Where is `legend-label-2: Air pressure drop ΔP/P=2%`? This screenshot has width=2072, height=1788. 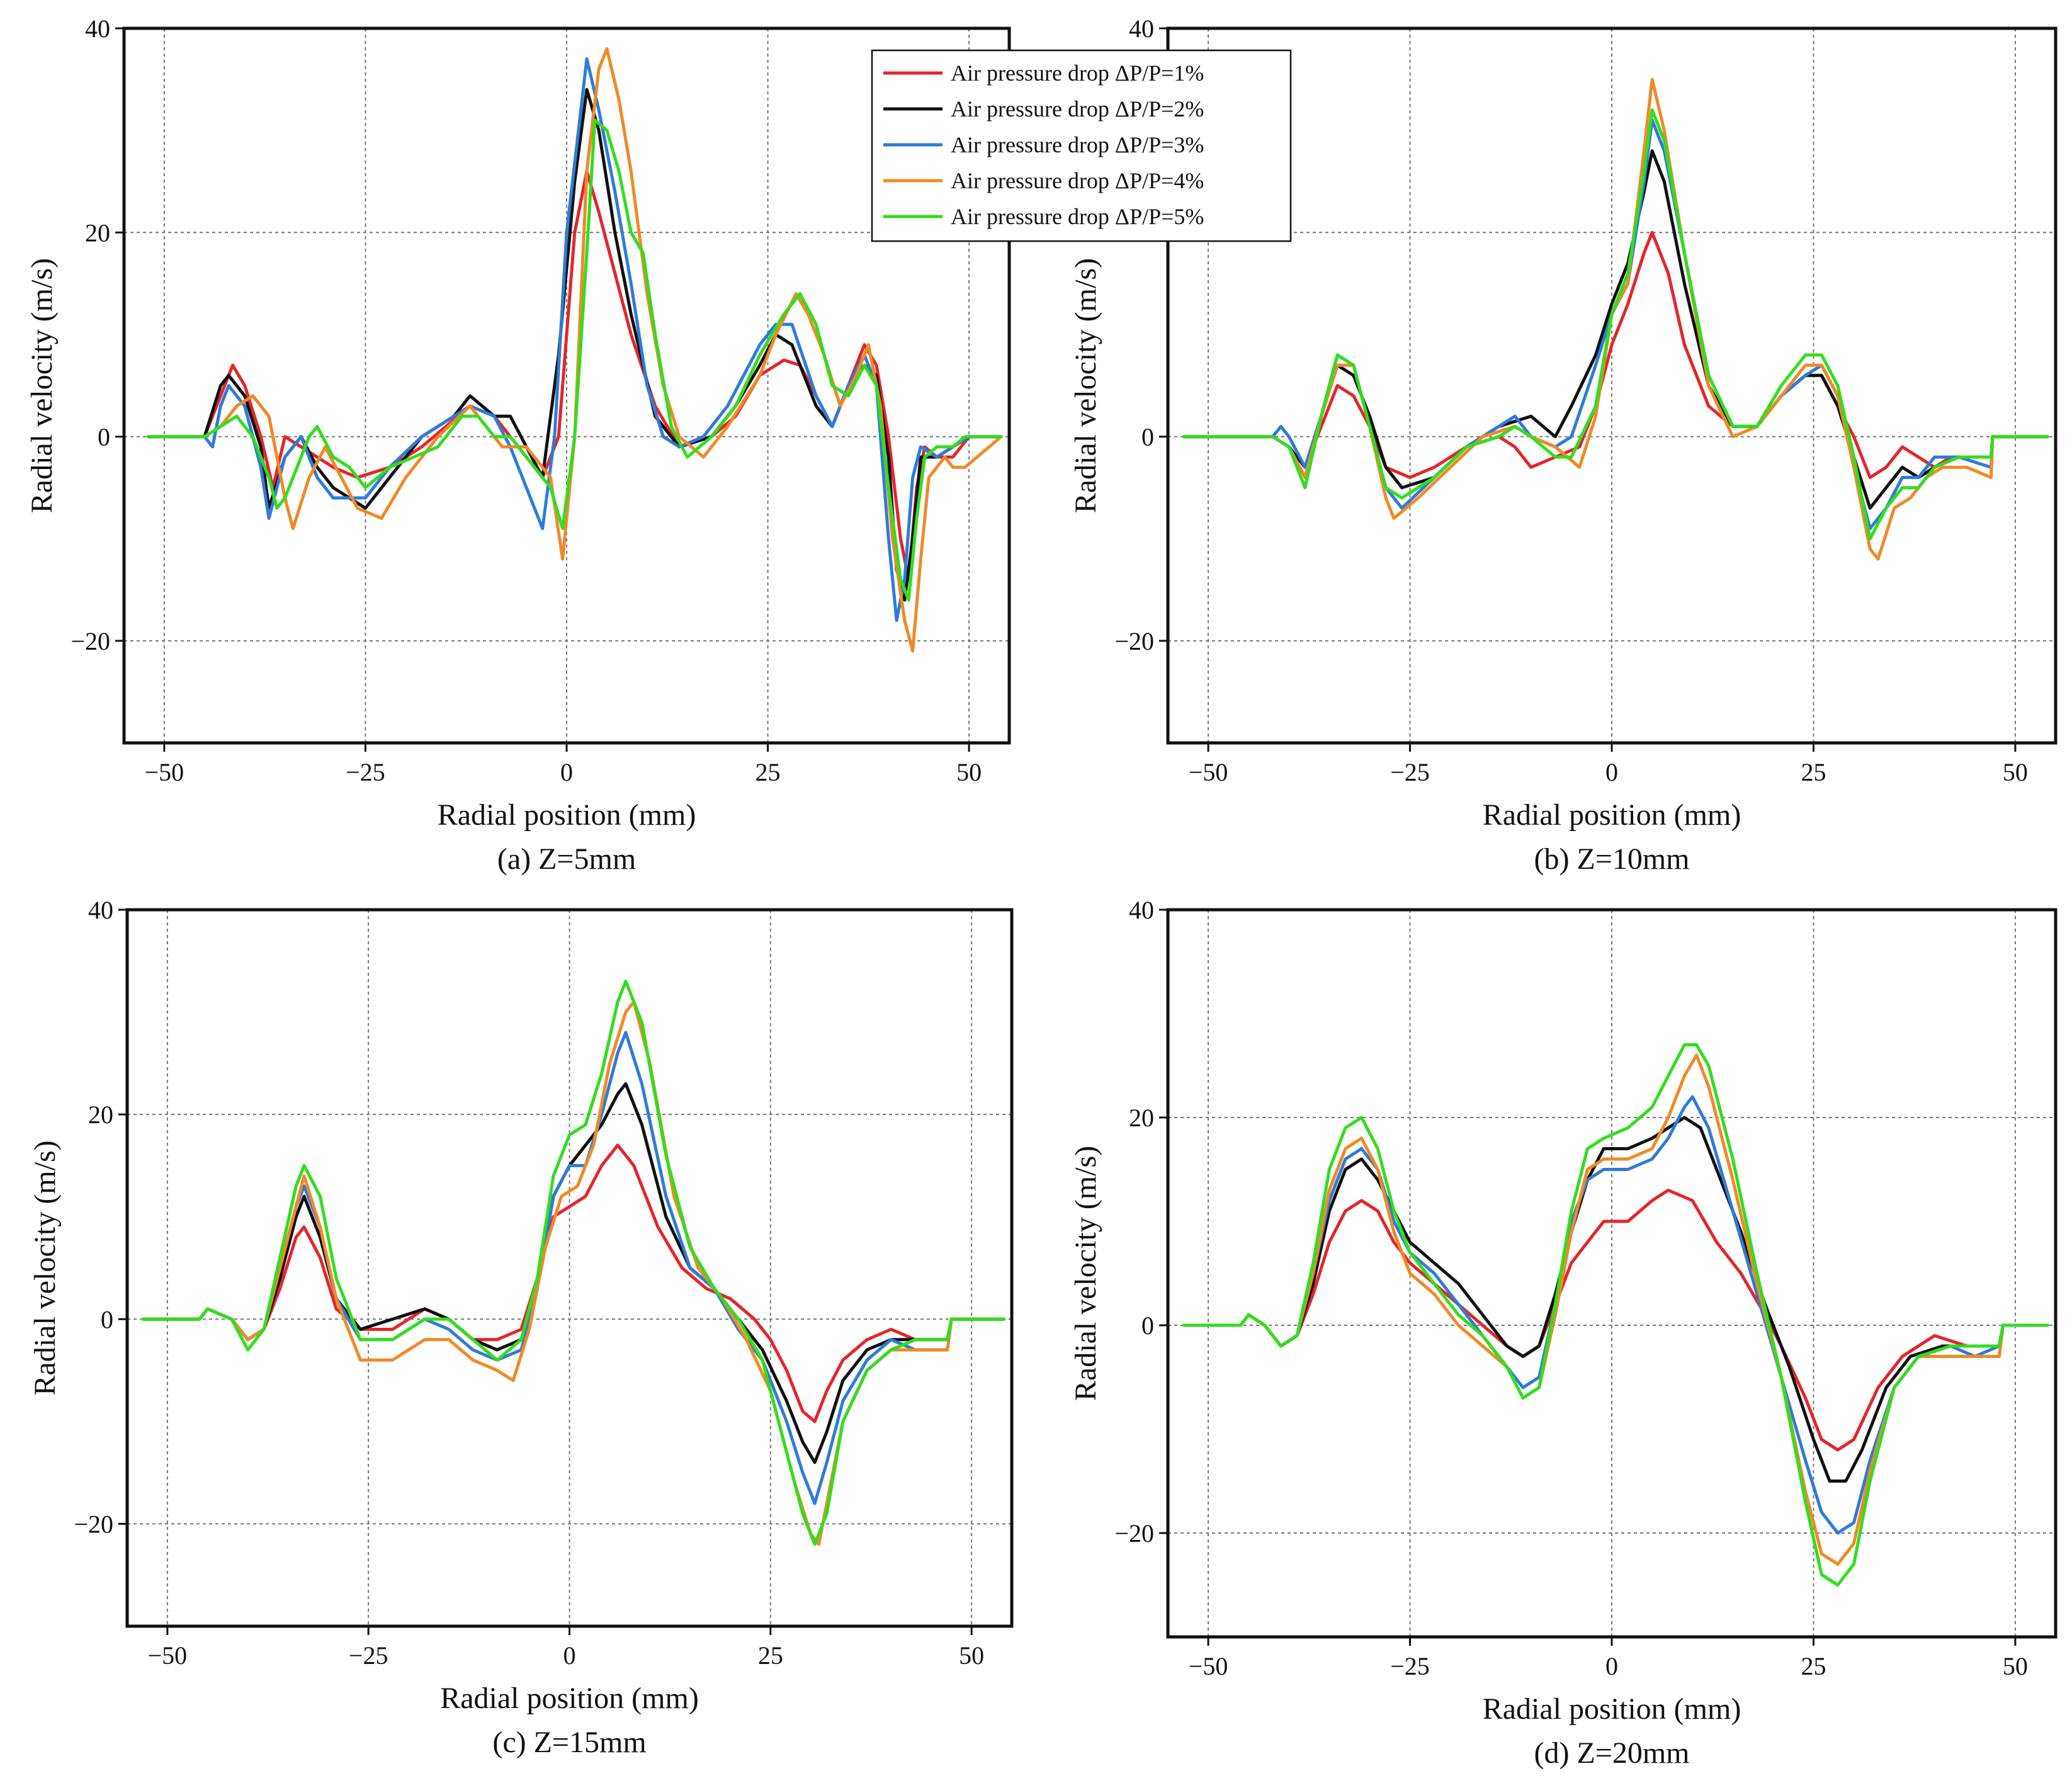 legend-label-2: Air pressure drop ΔP/P=2% is located at coordinates (1077, 109).